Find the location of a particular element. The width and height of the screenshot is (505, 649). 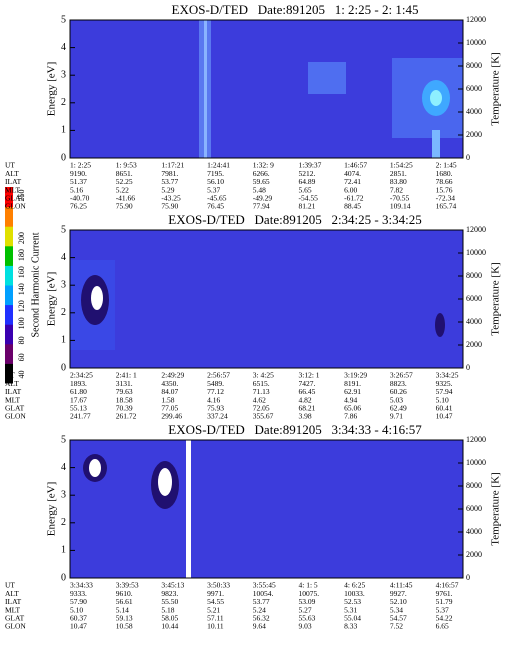

table-cell: 5.31 is located at coordinates (350, 609).